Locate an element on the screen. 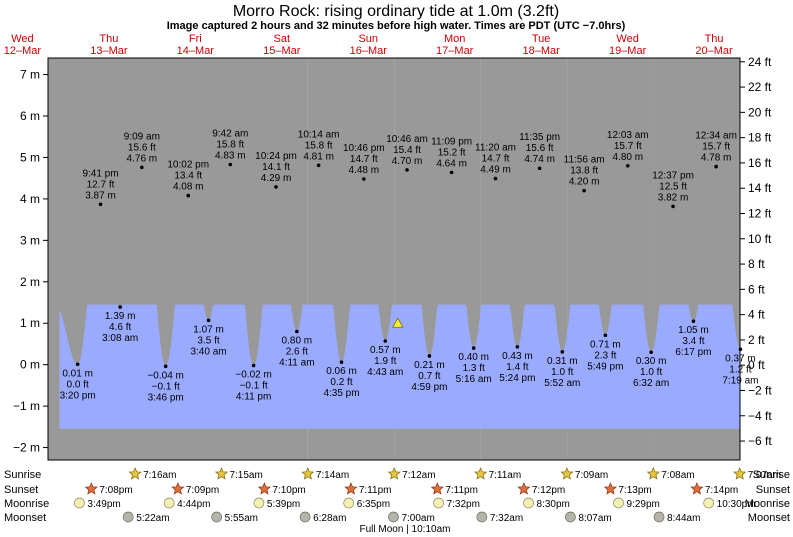 The width and height of the screenshot is (793, 537). tide-metres: 4.70 m is located at coordinates (407, 161).